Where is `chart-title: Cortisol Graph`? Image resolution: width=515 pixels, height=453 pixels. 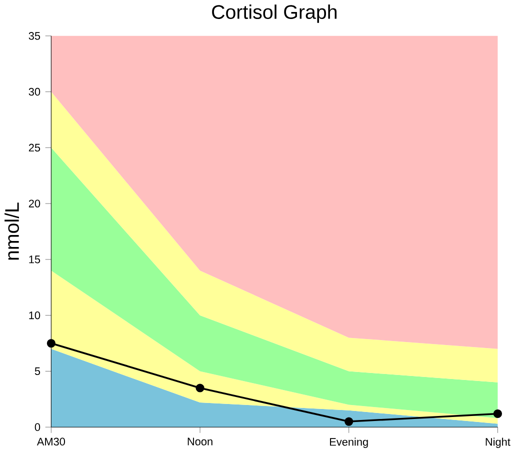 chart-title: Cortisol Graph is located at coordinates (274, 14).